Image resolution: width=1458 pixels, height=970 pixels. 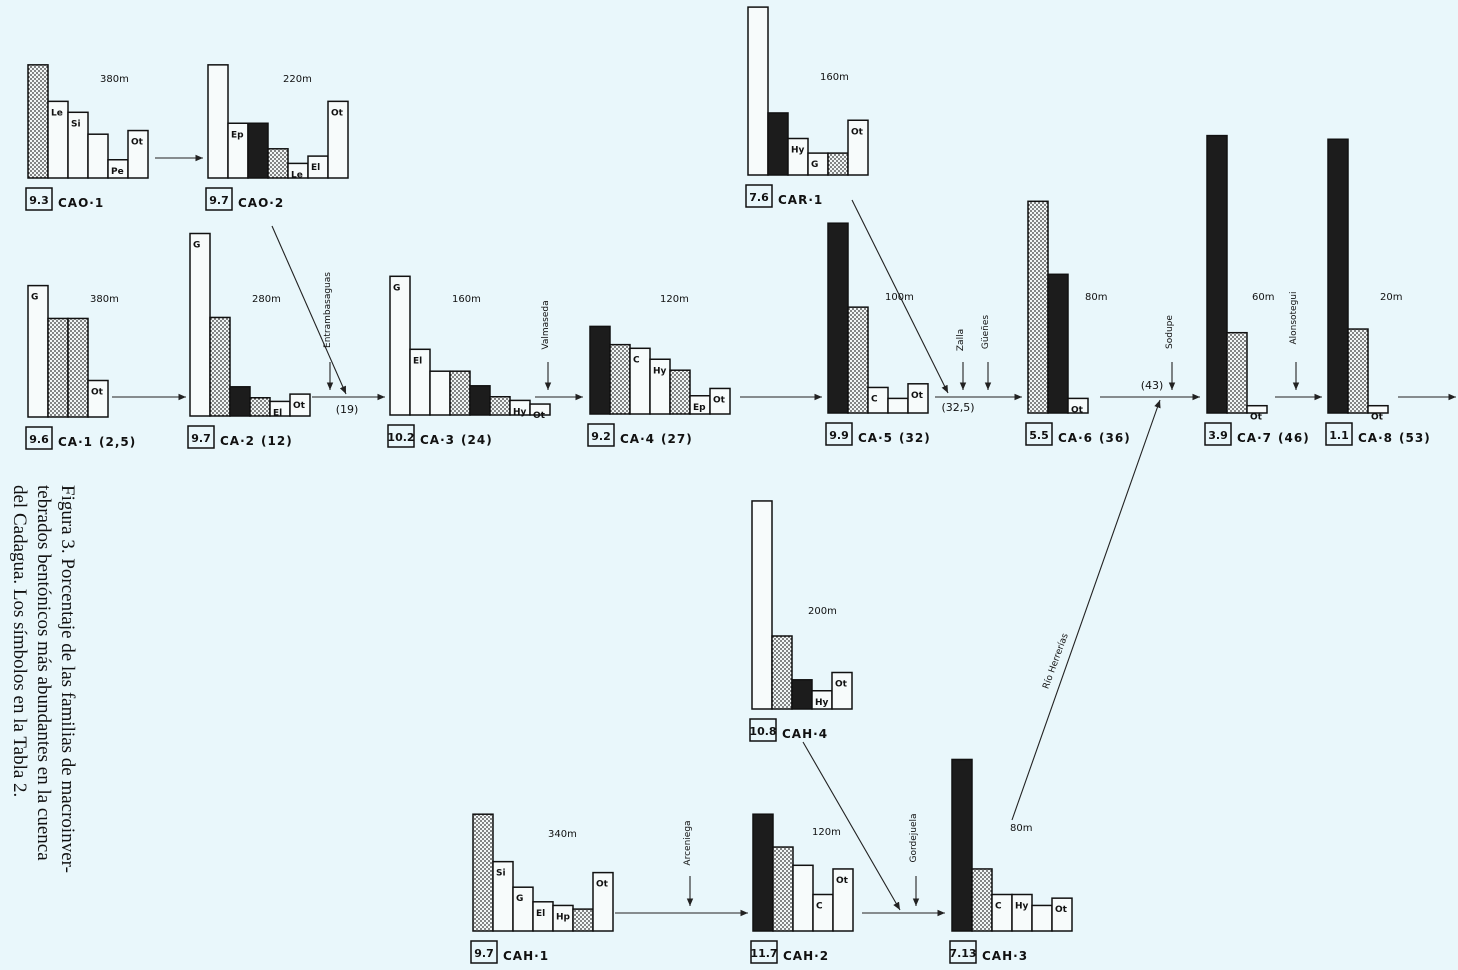 I want to click on altitude: 60m, so click(x=1263, y=297).